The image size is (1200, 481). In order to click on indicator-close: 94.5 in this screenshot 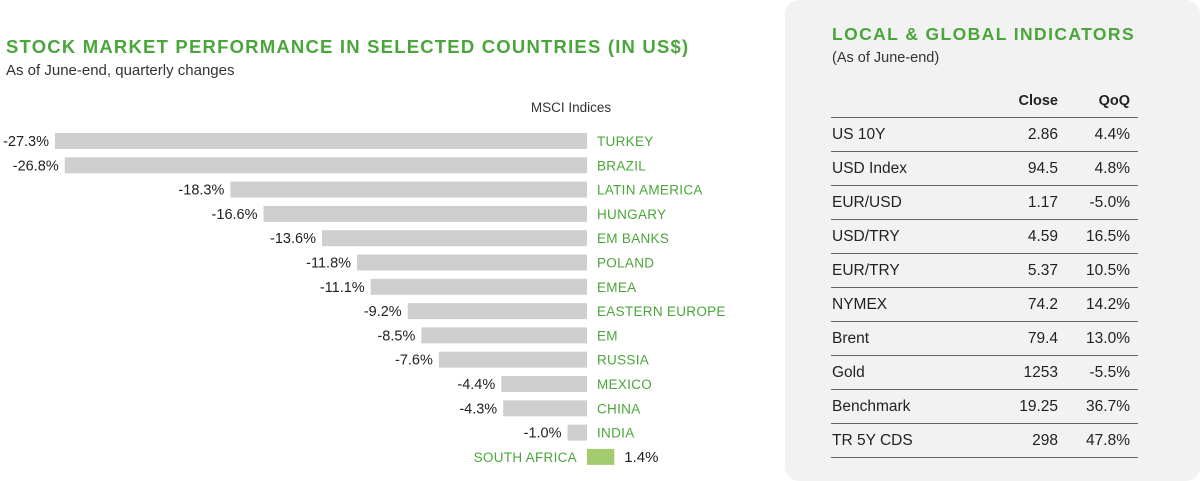, I will do `click(1023, 168)`.